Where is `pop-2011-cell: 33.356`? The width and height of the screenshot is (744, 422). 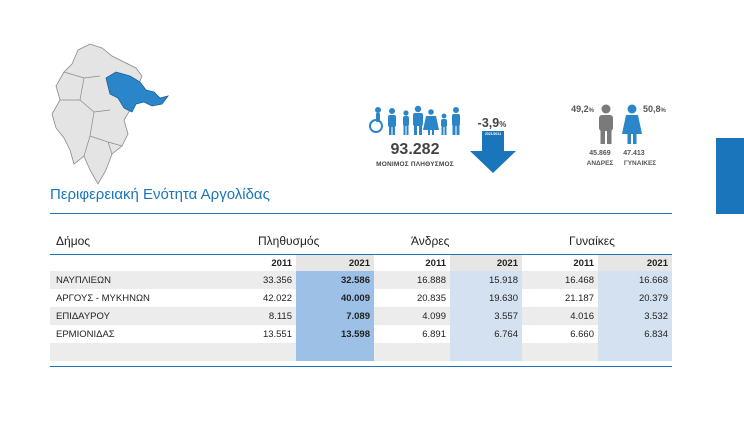 pop-2011-cell: 33.356 is located at coordinates (248, 280).